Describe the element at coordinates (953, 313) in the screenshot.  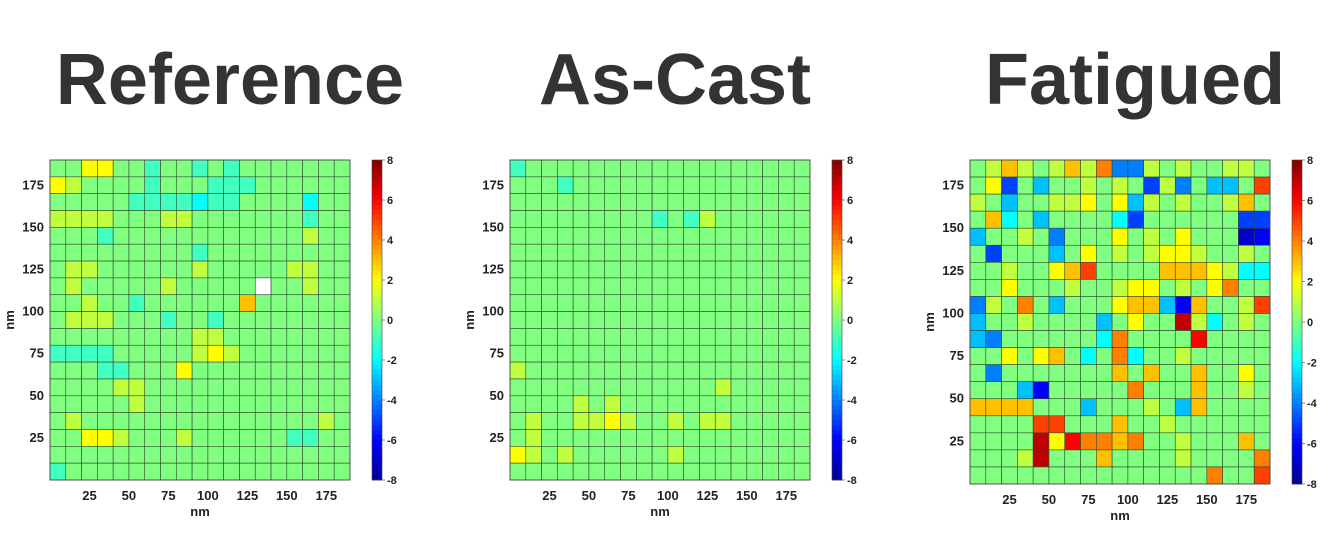
I see `y-tick-label: 100` at that location.